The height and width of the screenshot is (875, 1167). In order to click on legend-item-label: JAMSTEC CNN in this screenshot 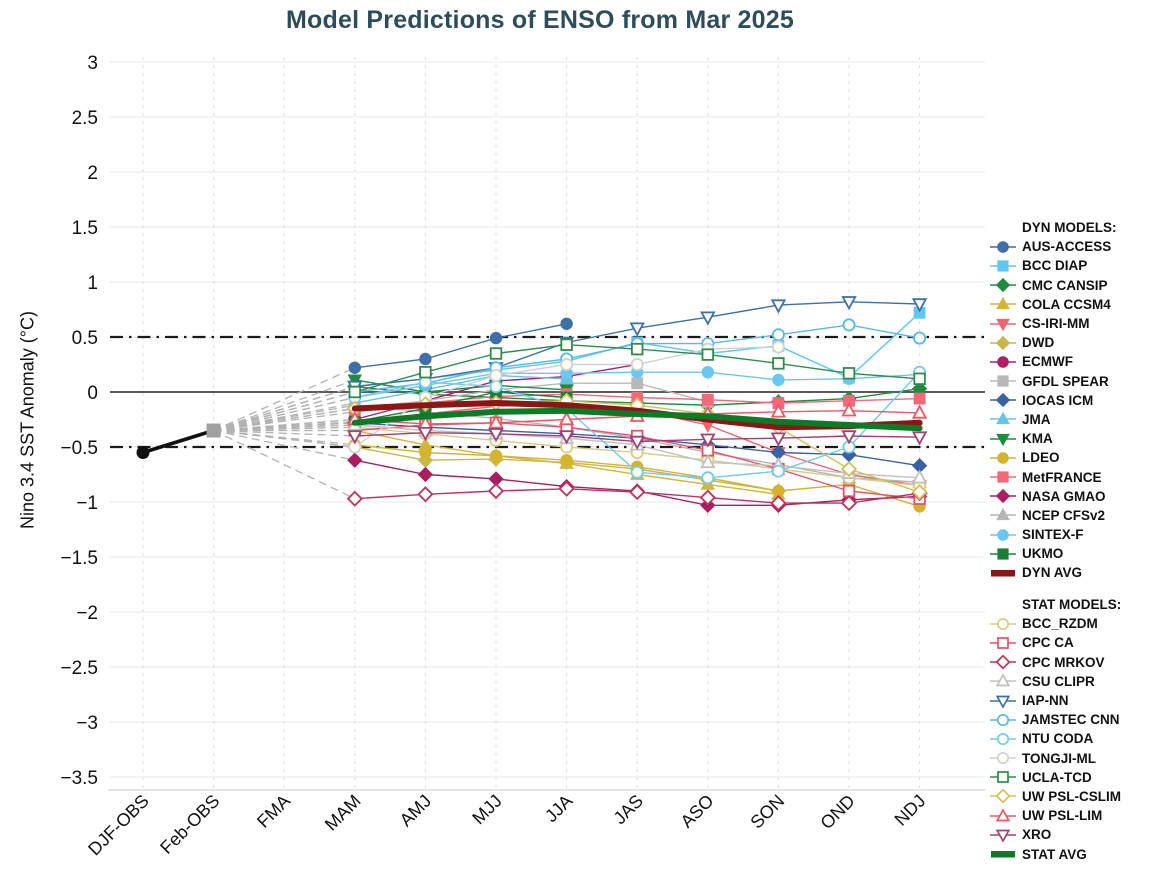, I will do `click(1071, 720)`.